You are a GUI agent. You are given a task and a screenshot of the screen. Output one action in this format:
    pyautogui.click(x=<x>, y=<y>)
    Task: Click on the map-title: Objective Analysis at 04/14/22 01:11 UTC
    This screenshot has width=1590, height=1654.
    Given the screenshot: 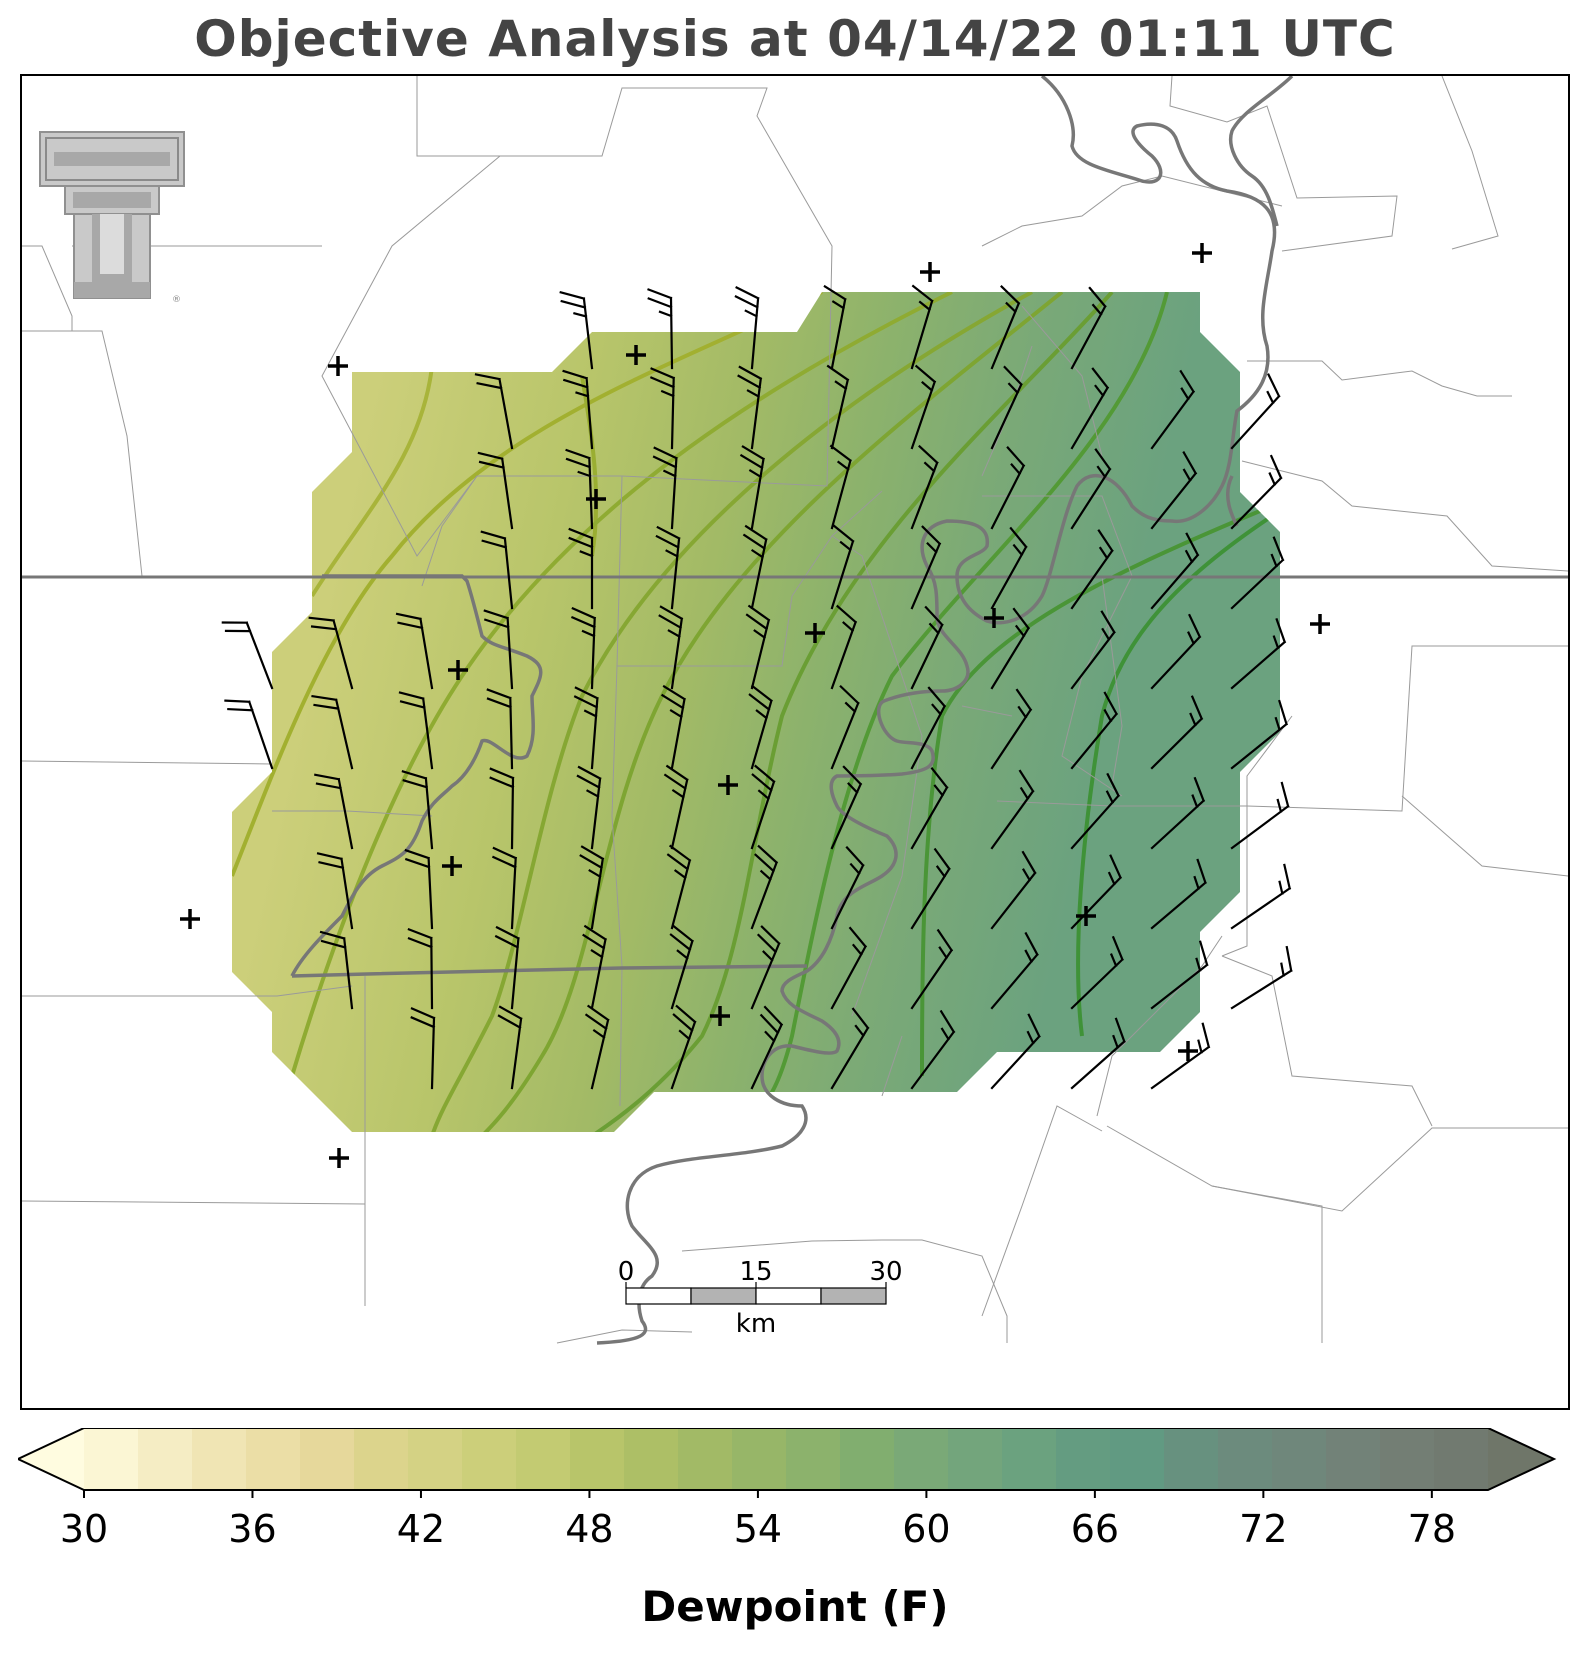 What is the action you would take?
    pyautogui.click(x=795, y=39)
    